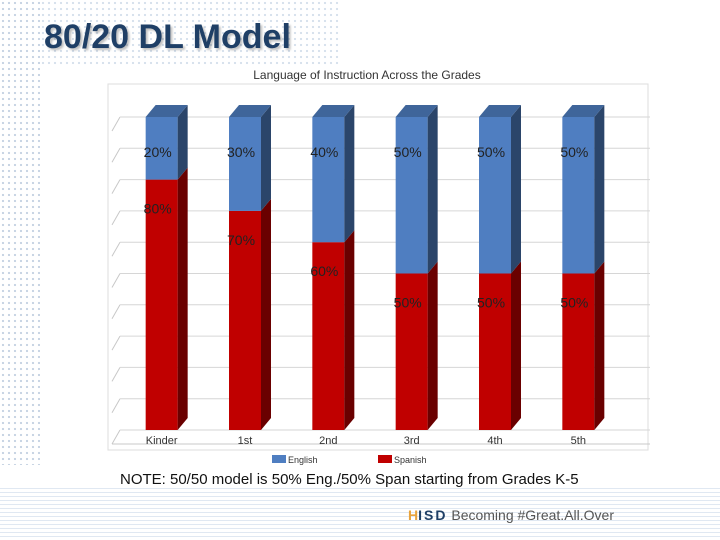 The height and width of the screenshot is (540, 720). What do you see at coordinates (324, 152) in the screenshot?
I see `data-label-english-2: 40%` at bounding box center [324, 152].